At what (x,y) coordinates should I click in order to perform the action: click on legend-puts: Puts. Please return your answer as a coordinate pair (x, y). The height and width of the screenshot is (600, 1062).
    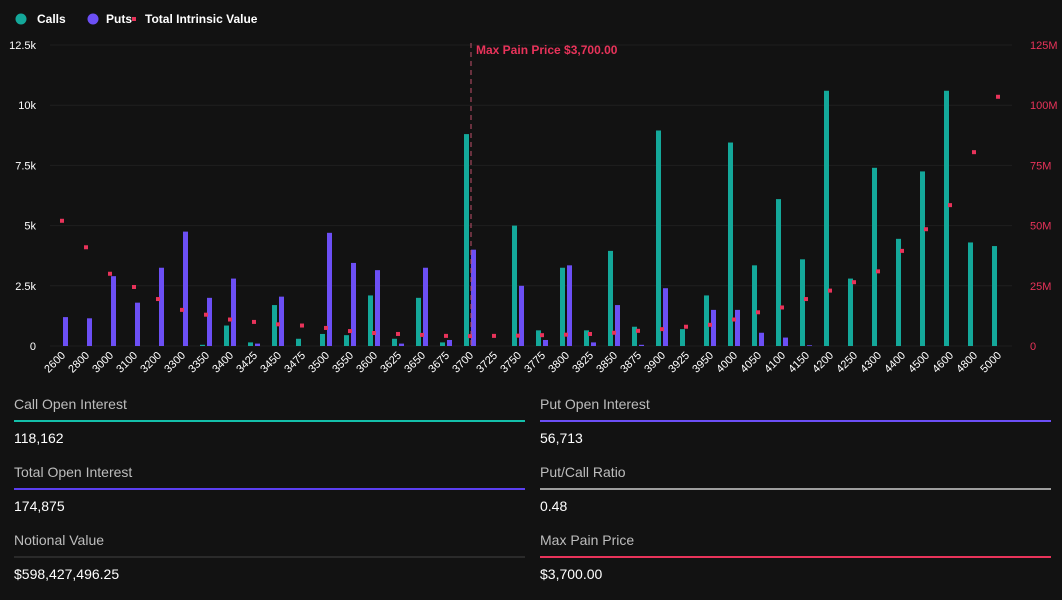
    Looking at the image, I should click on (110, 19).